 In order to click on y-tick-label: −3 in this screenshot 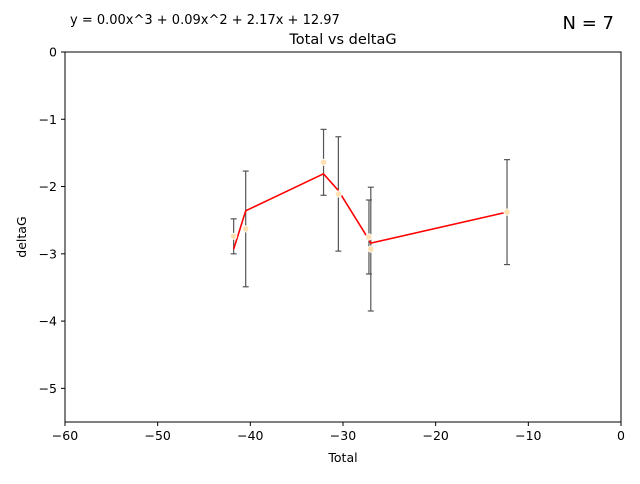, I will do `click(48, 253)`.